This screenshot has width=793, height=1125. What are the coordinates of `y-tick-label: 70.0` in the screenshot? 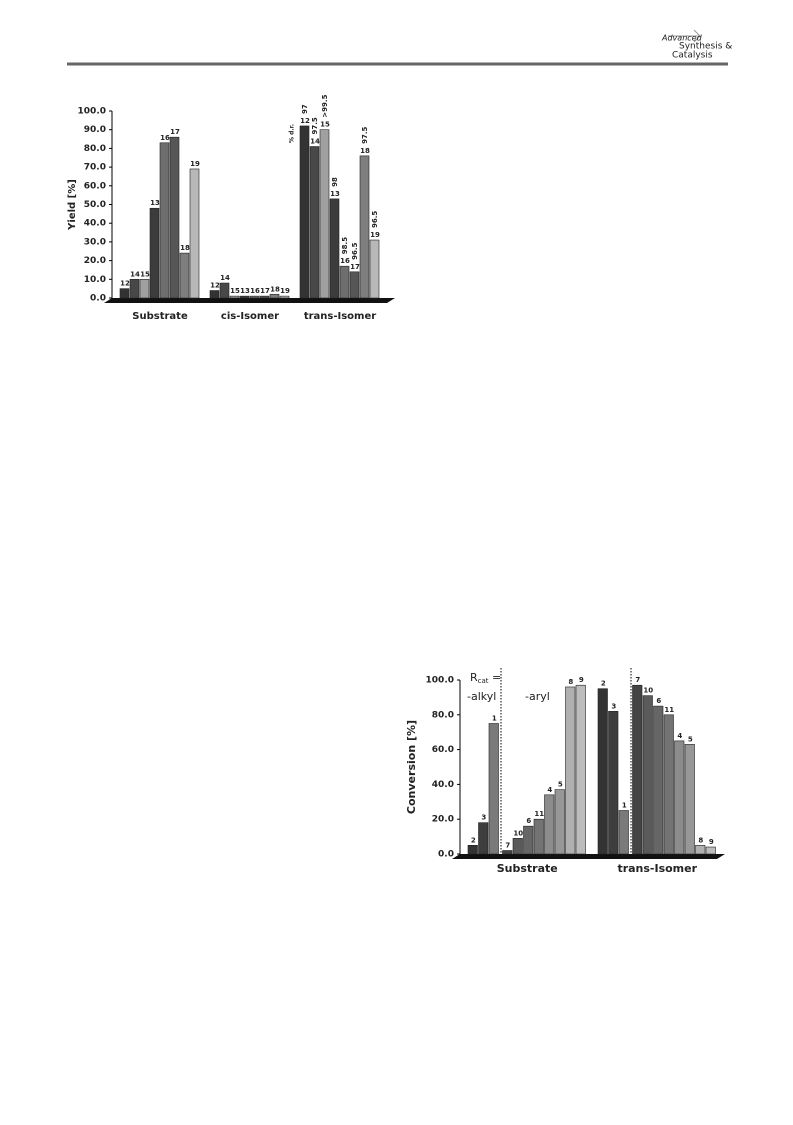 It's located at (95, 168).